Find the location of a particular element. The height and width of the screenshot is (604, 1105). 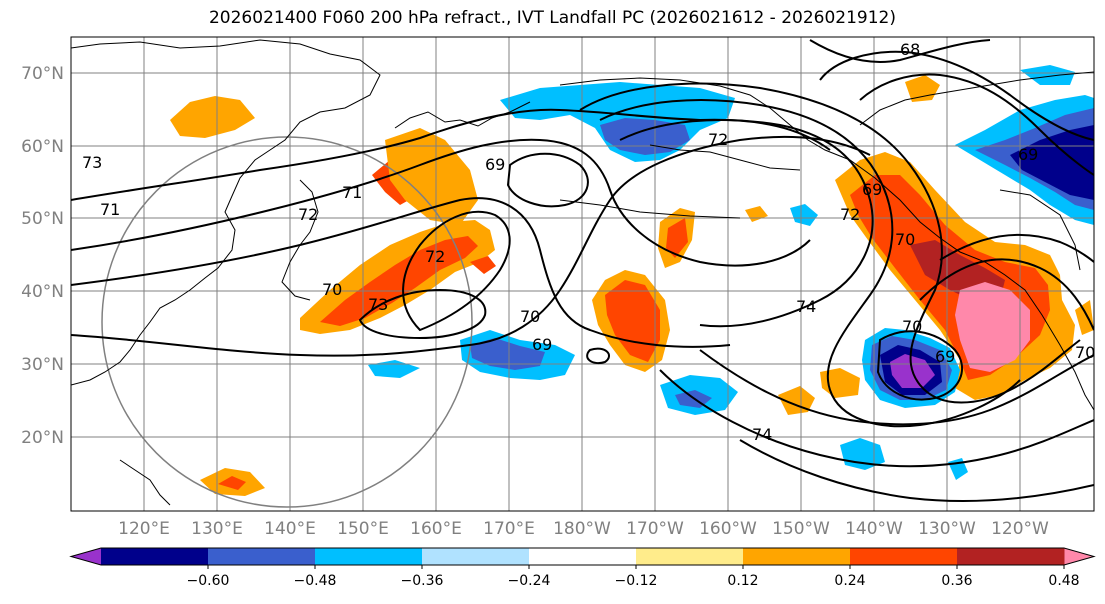

contour-label: 68 is located at coordinates (910, 49).